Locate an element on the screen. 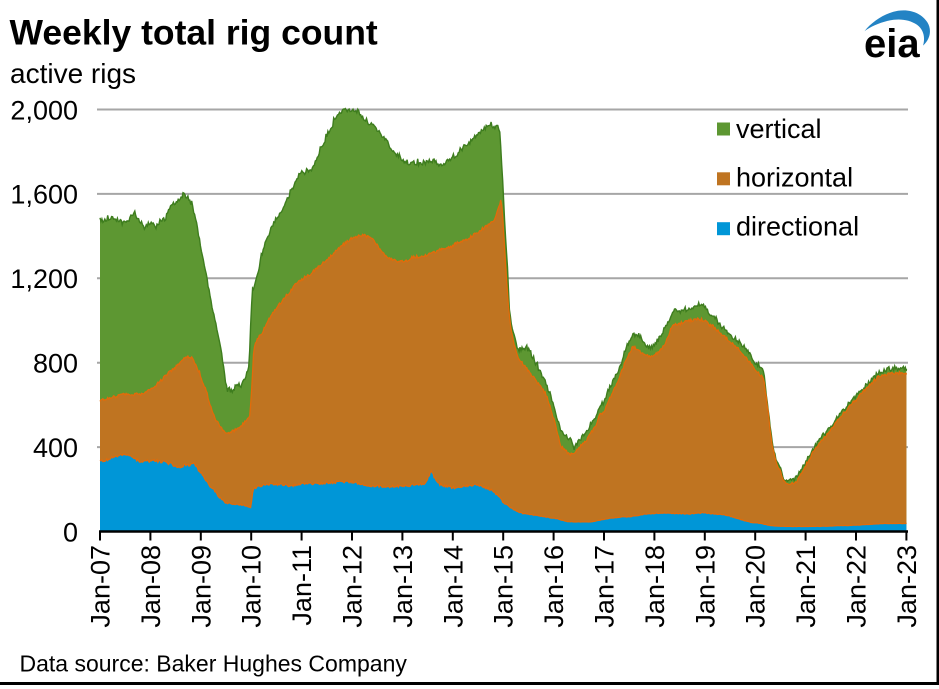 This screenshot has height=689, width=939. svg-text: Jan-10 is located at coordinates (252, 586).